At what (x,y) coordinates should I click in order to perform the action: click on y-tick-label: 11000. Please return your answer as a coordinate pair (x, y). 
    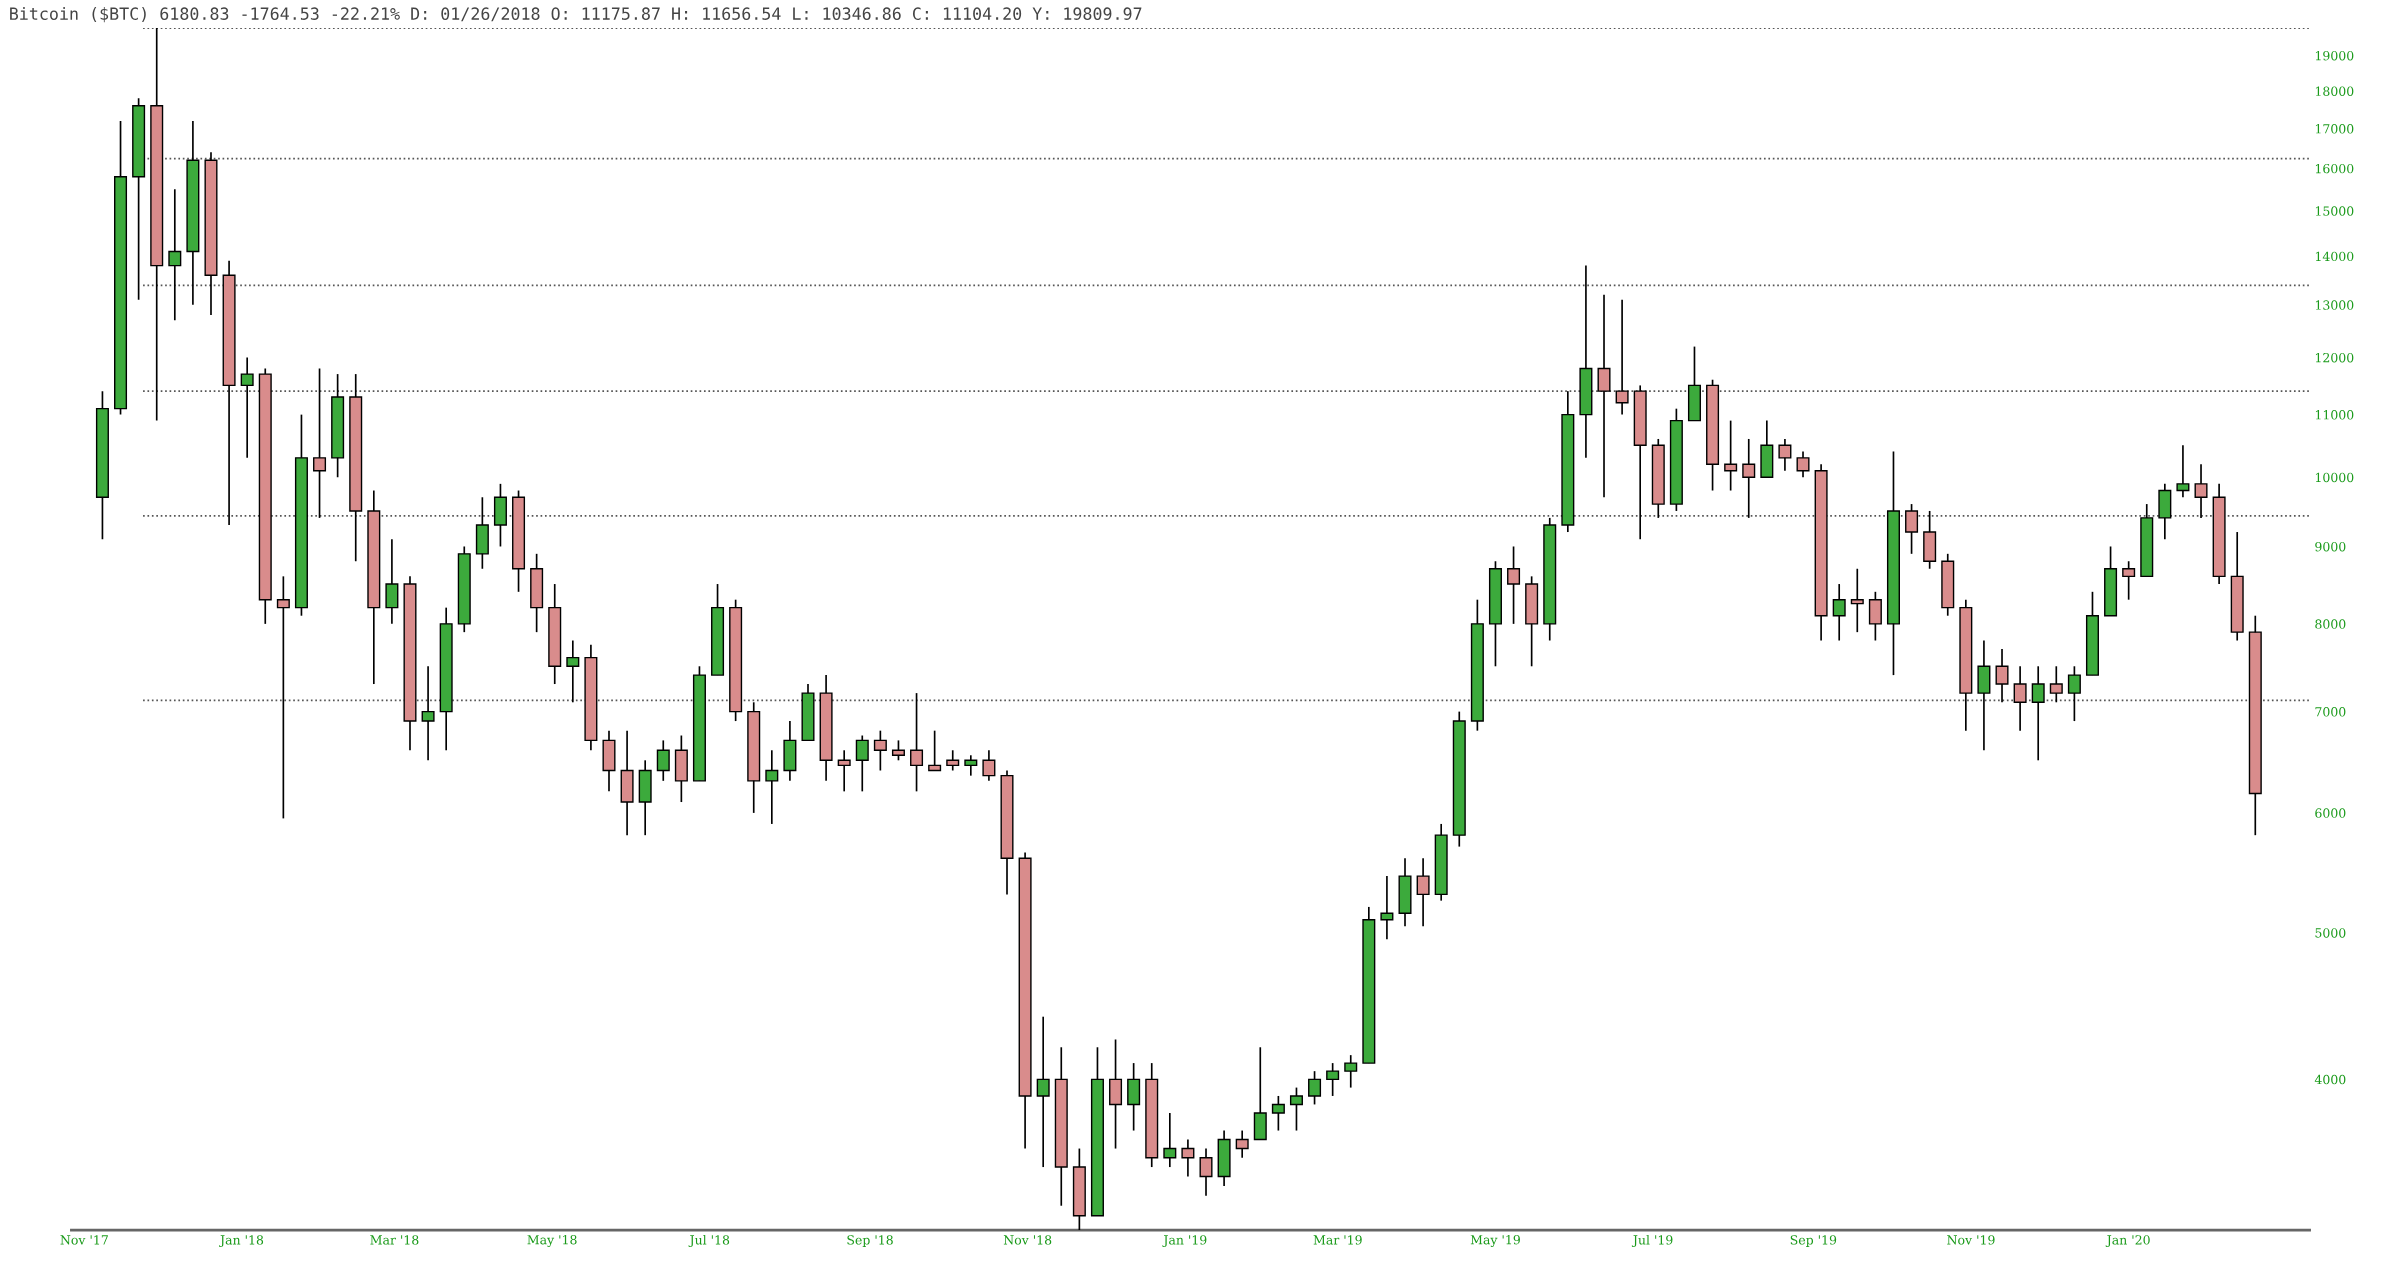
    Looking at the image, I should click on (2334, 415).